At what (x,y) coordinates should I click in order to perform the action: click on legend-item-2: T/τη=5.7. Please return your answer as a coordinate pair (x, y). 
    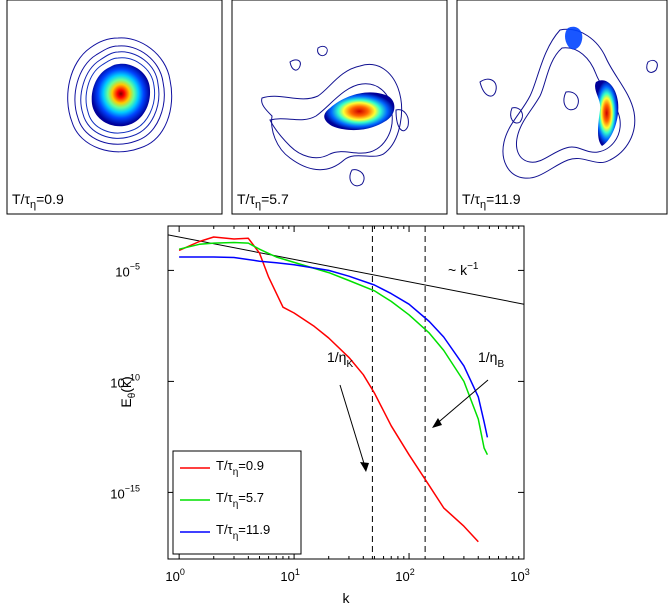
    Looking at the image, I should click on (222, 500).